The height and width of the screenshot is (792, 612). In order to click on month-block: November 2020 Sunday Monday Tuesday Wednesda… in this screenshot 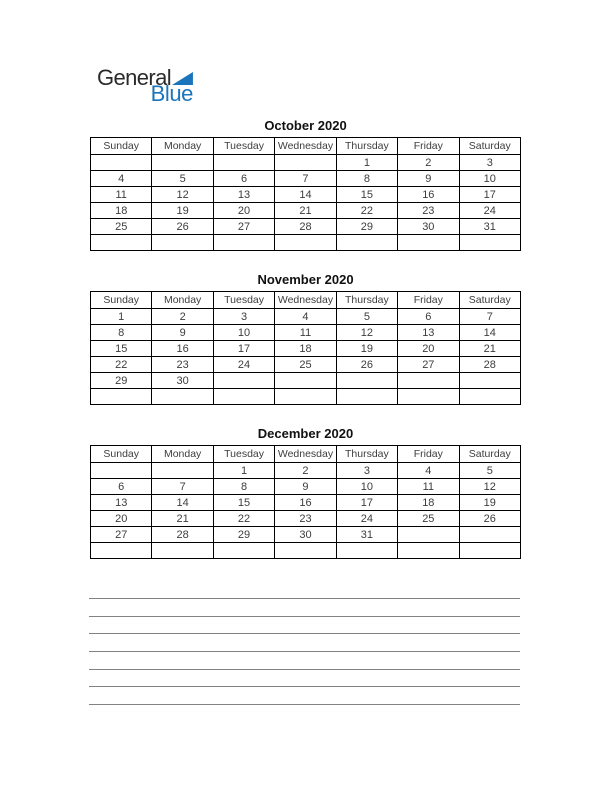, I will do `click(305, 338)`.